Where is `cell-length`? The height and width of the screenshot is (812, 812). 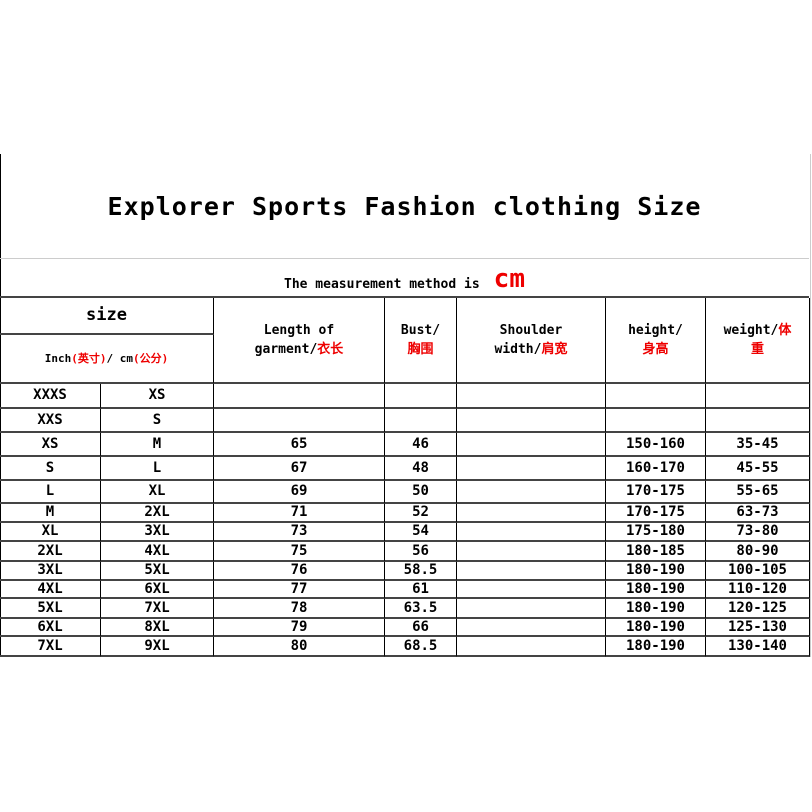
cell-length is located at coordinates (299, 421).